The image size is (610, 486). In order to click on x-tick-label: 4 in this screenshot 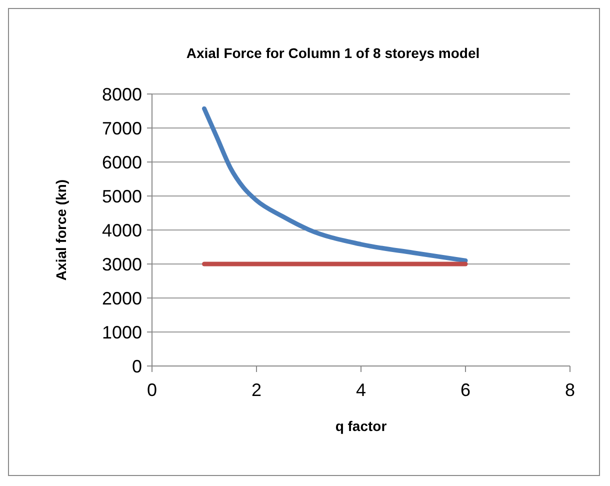, I will do `click(361, 390)`.